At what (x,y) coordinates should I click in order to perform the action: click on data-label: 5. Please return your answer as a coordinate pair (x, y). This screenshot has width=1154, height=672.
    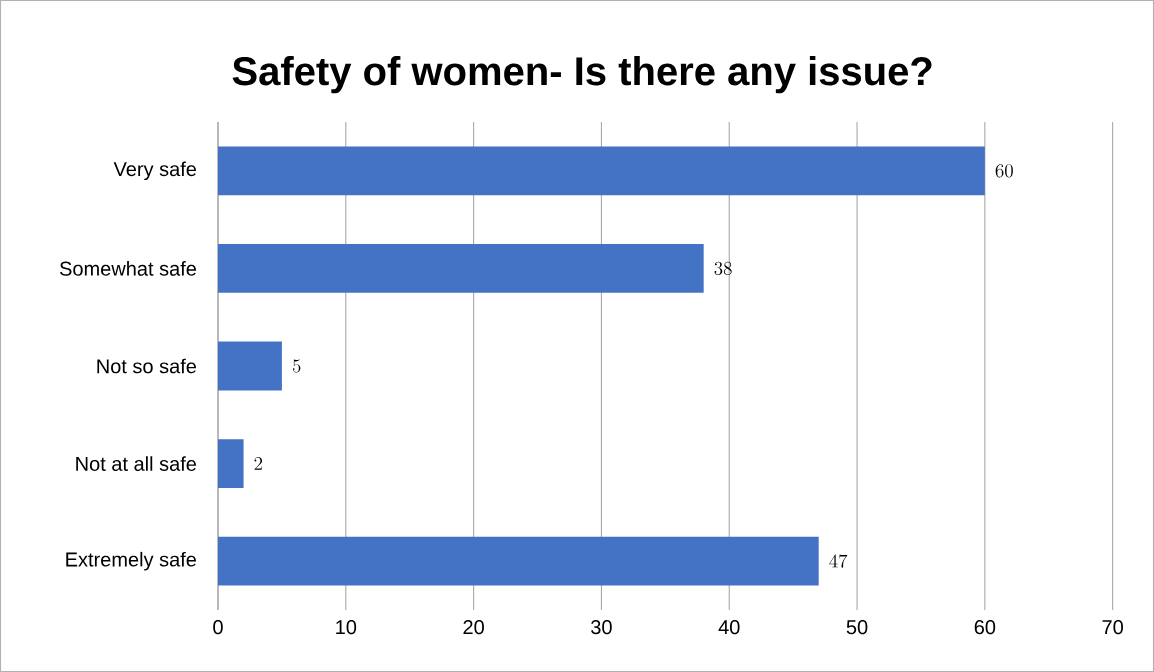
    Looking at the image, I should click on (296, 366).